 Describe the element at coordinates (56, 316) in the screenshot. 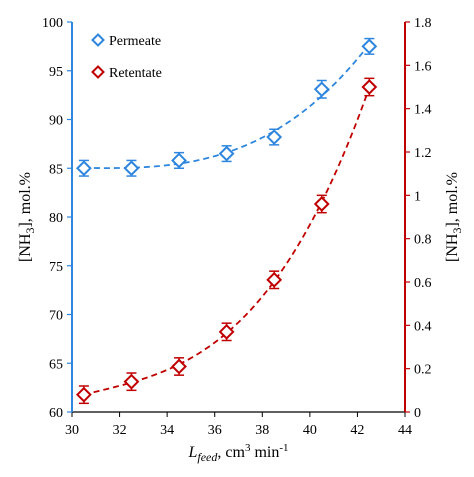

I see `left-y-tick-label: 70` at that location.